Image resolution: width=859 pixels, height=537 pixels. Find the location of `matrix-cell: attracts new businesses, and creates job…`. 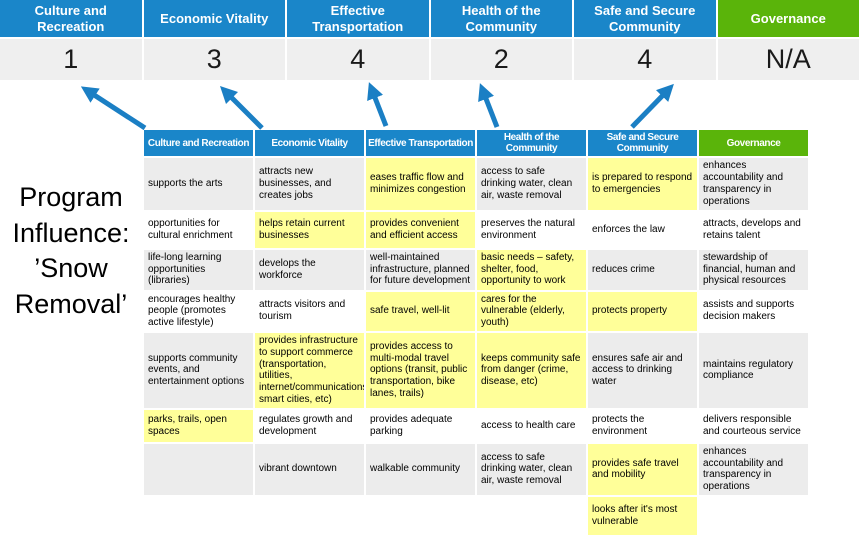

matrix-cell: attracts new businesses, and creates job… is located at coordinates (309, 183).